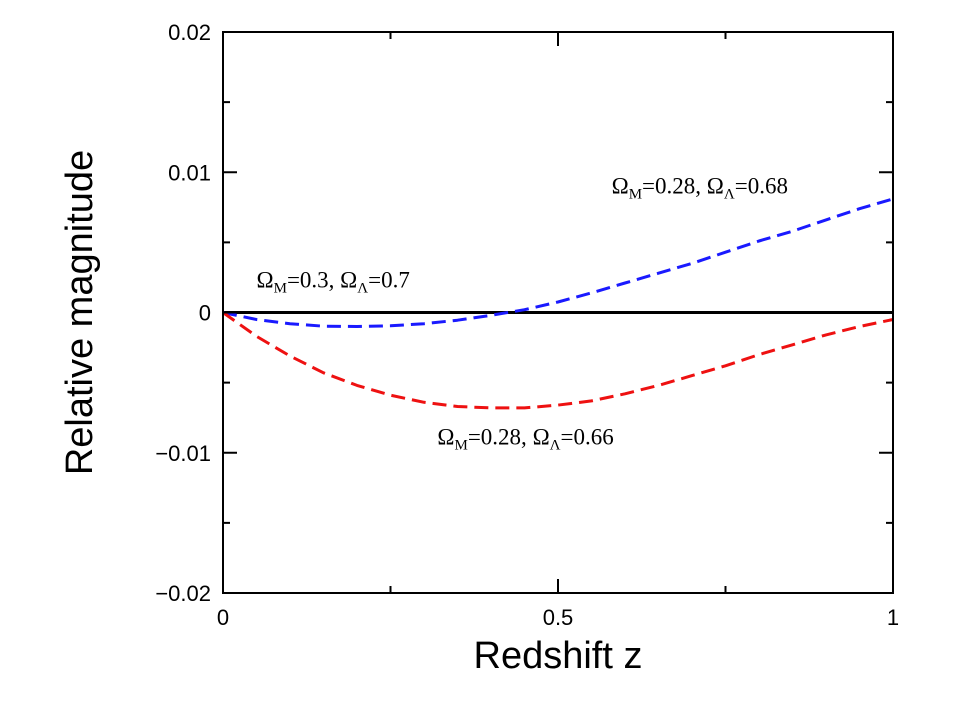 The width and height of the screenshot is (960, 720). What do you see at coordinates (893, 617) in the screenshot?
I see `x-tick-label: 1` at bounding box center [893, 617].